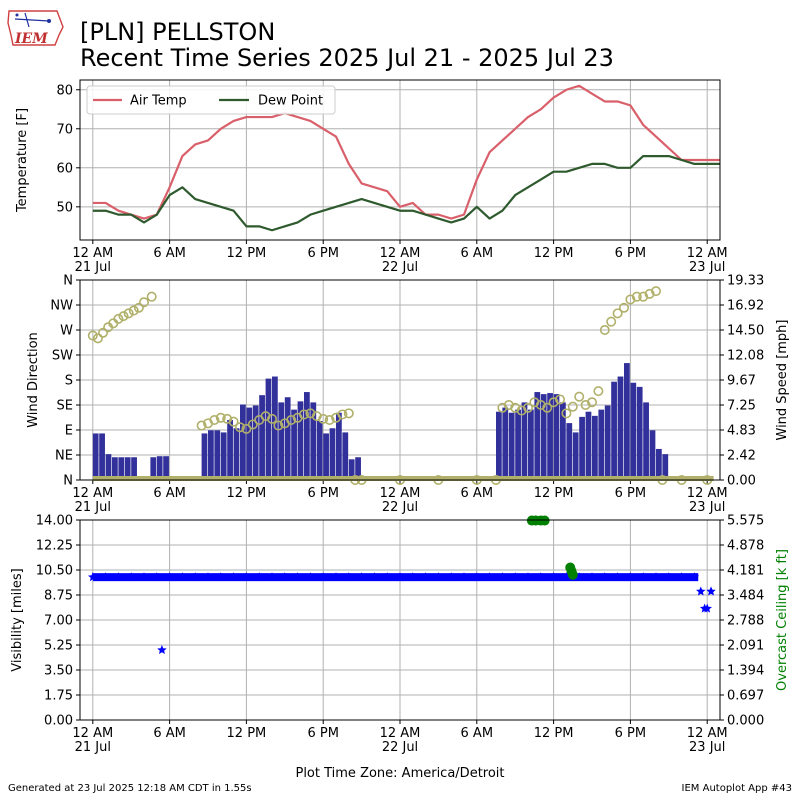 The width and height of the screenshot is (800, 800). Describe the element at coordinates (66, 331) in the screenshot. I see `y-tick-label: W` at that location.